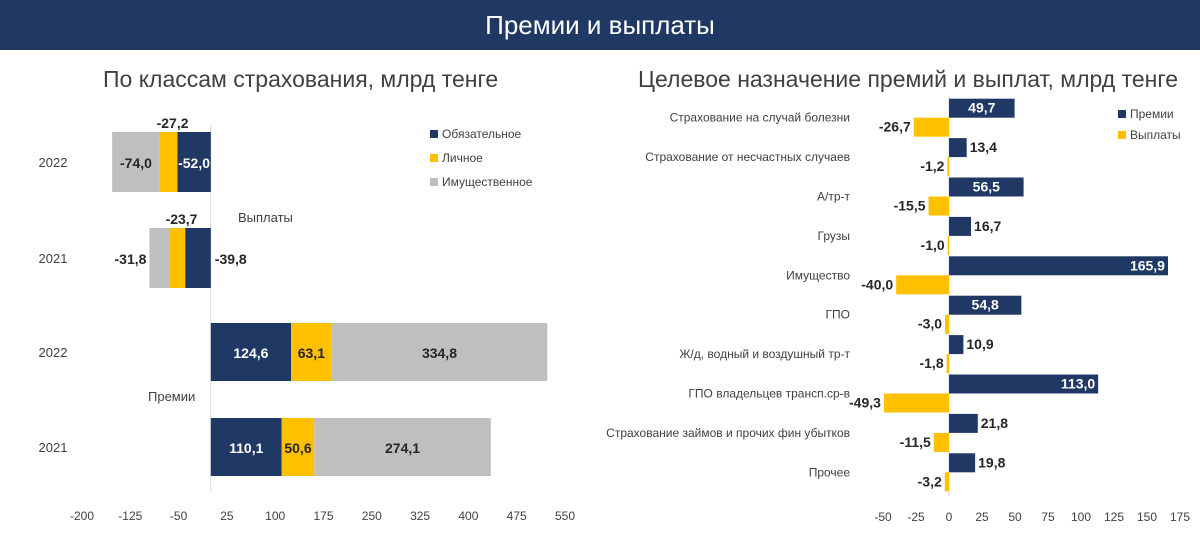  I want to click on data-label: -31,8, so click(131, 259).